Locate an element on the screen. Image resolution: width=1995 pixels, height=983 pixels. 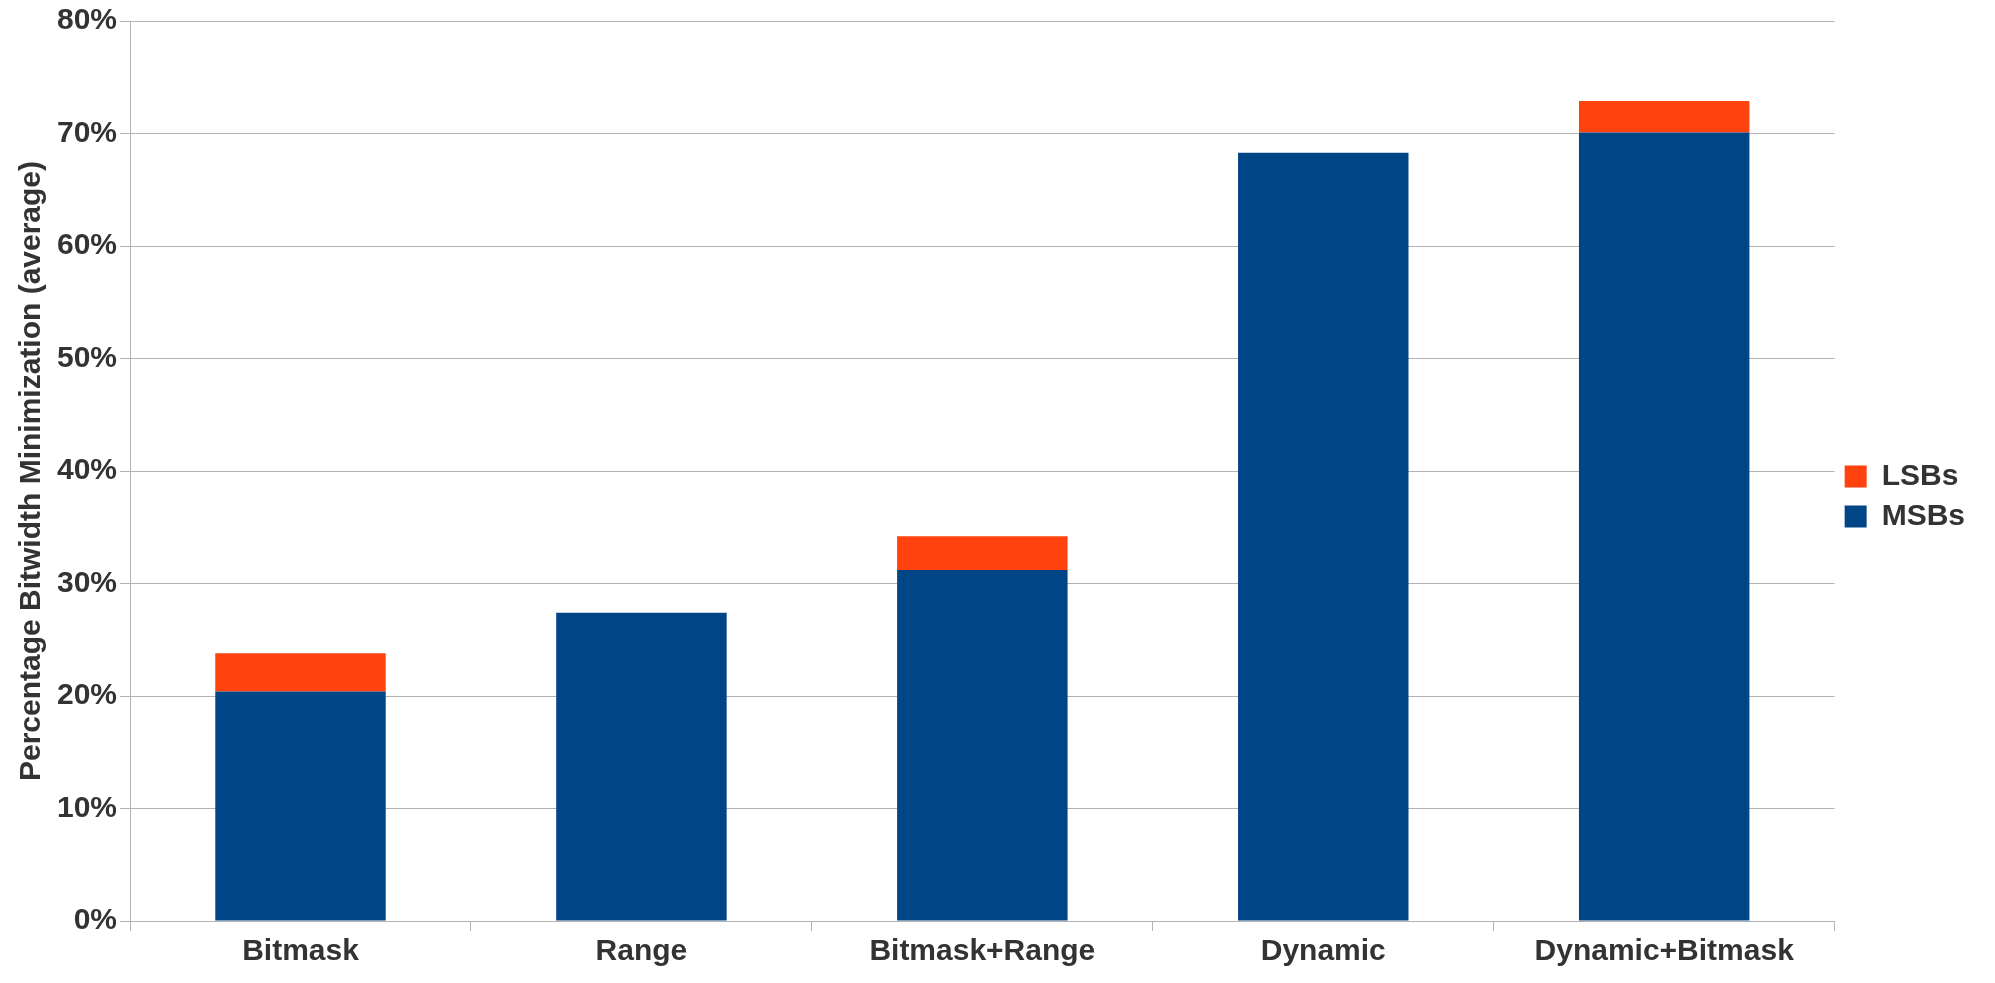
x-tick-label: Range is located at coordinates (641, 950).